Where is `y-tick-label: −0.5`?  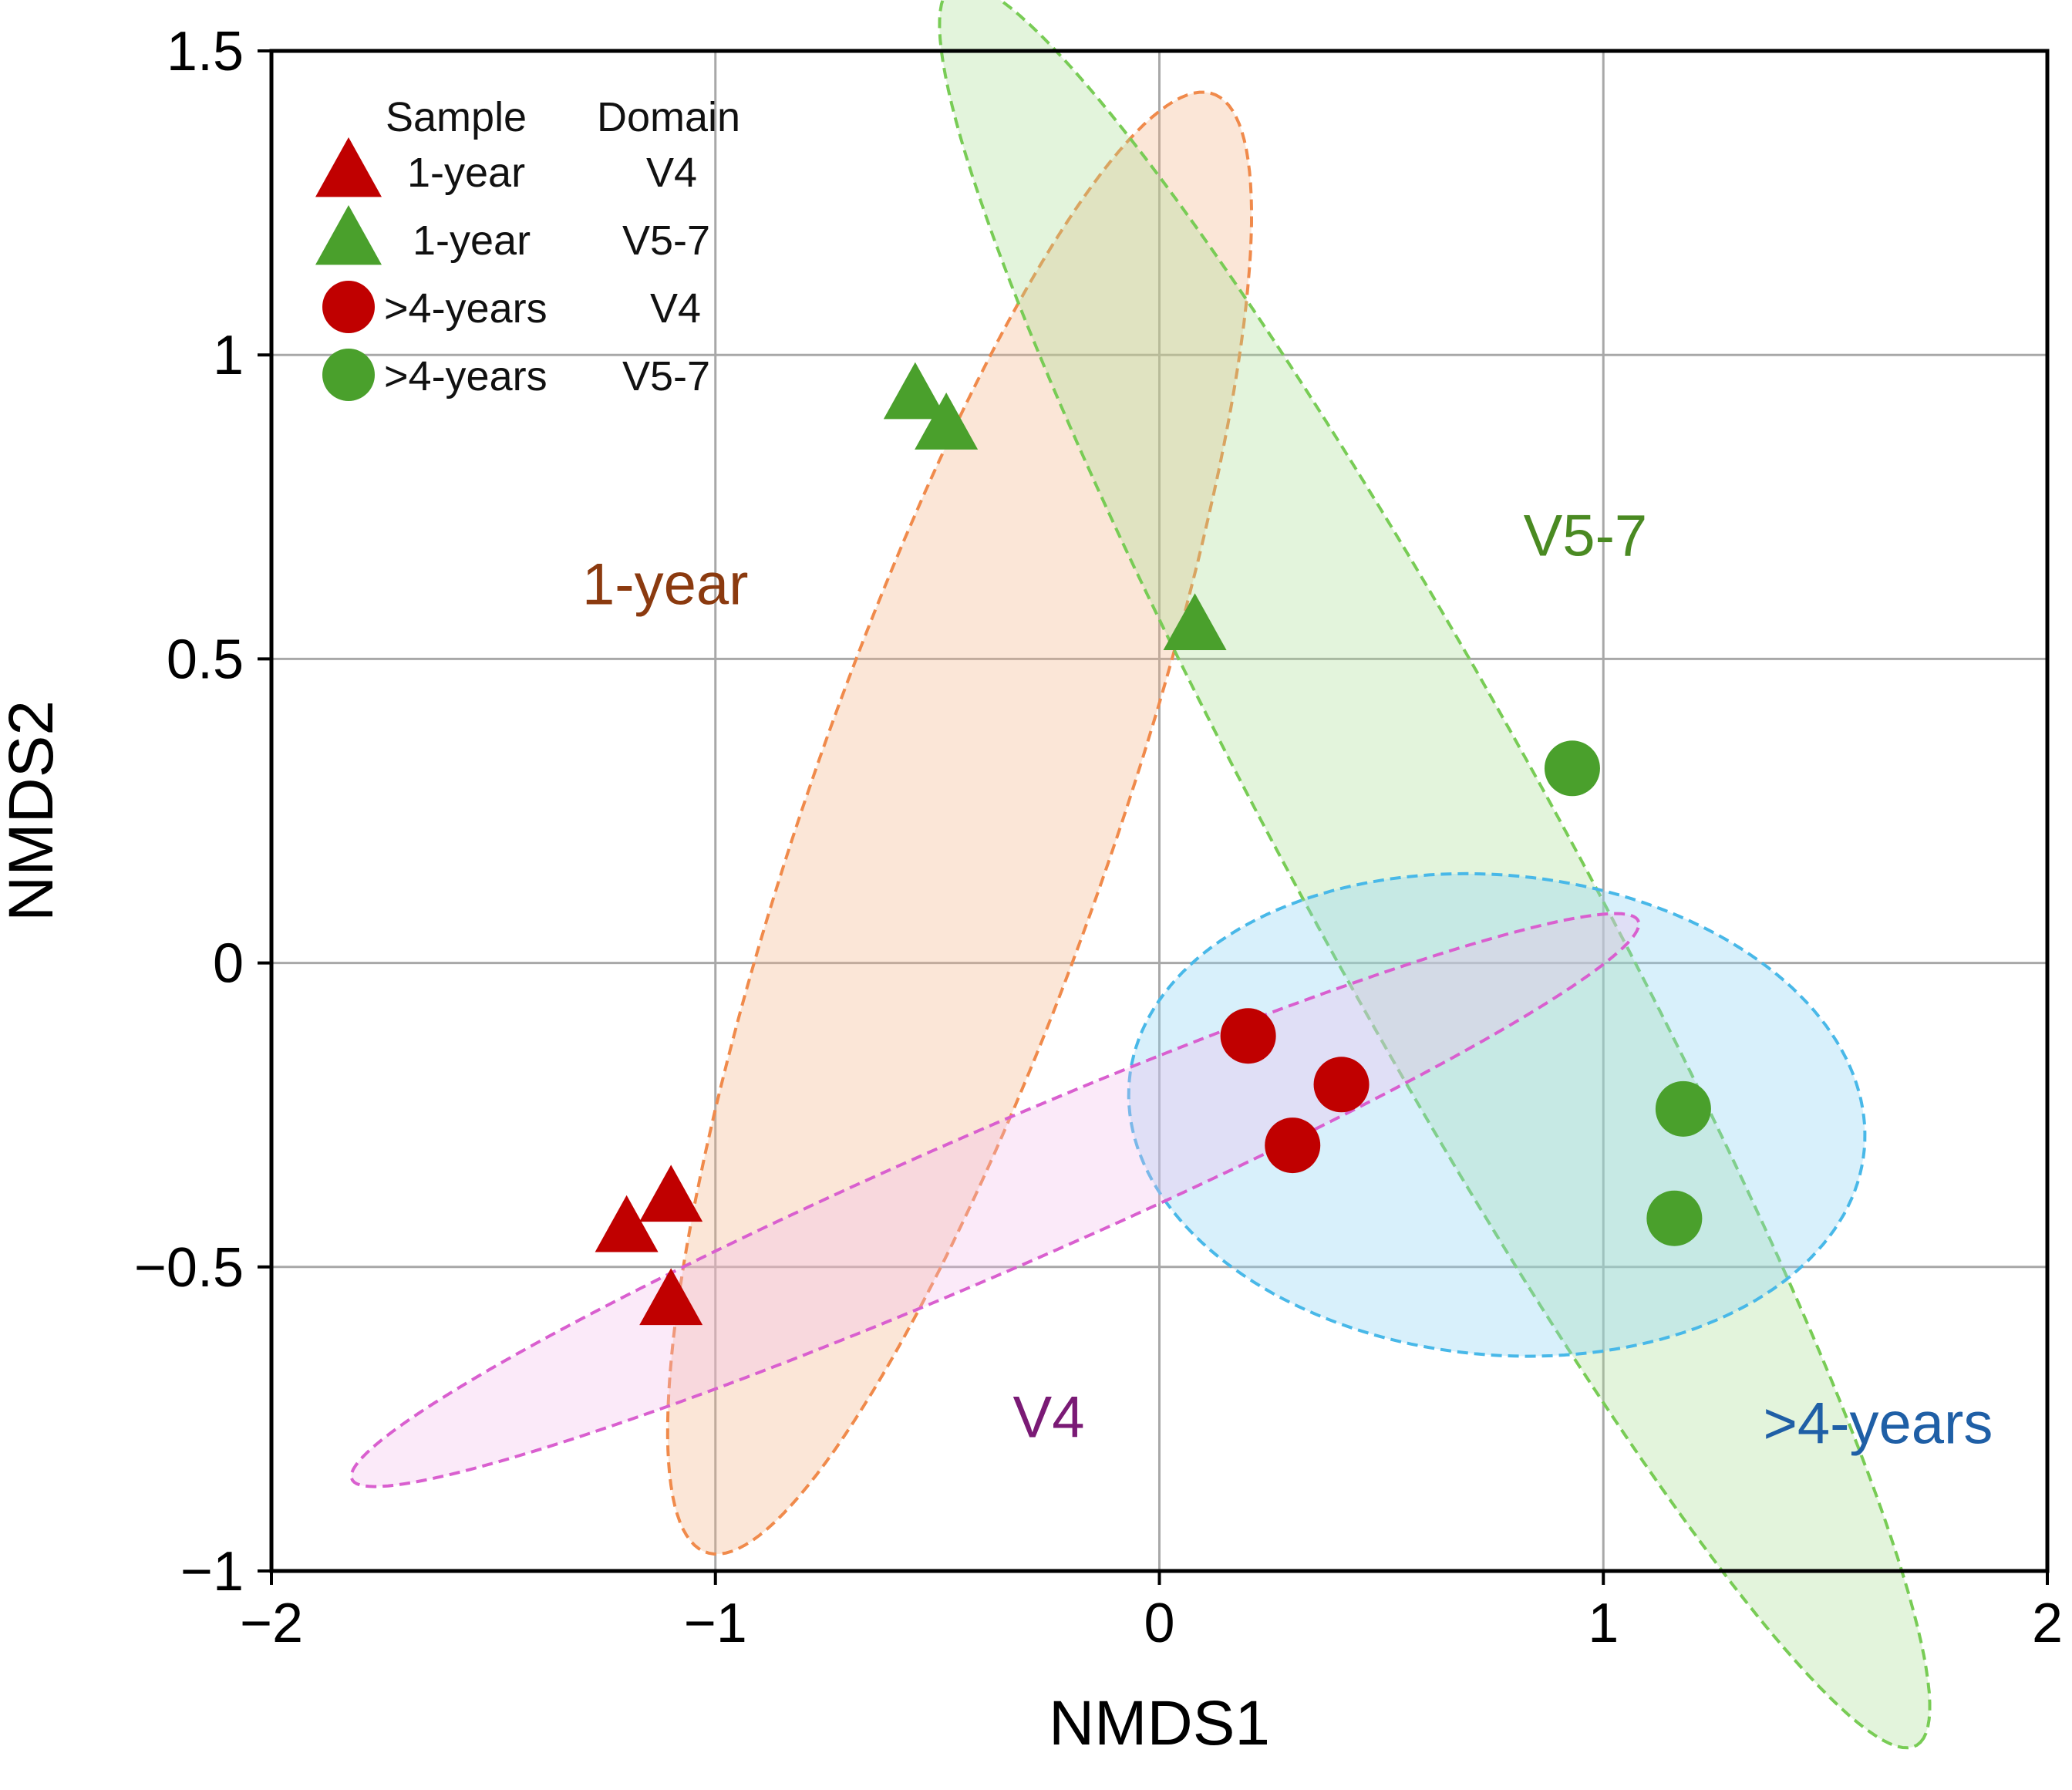 y-tick-label: −0.5 is located at coordinates (189, 1268).